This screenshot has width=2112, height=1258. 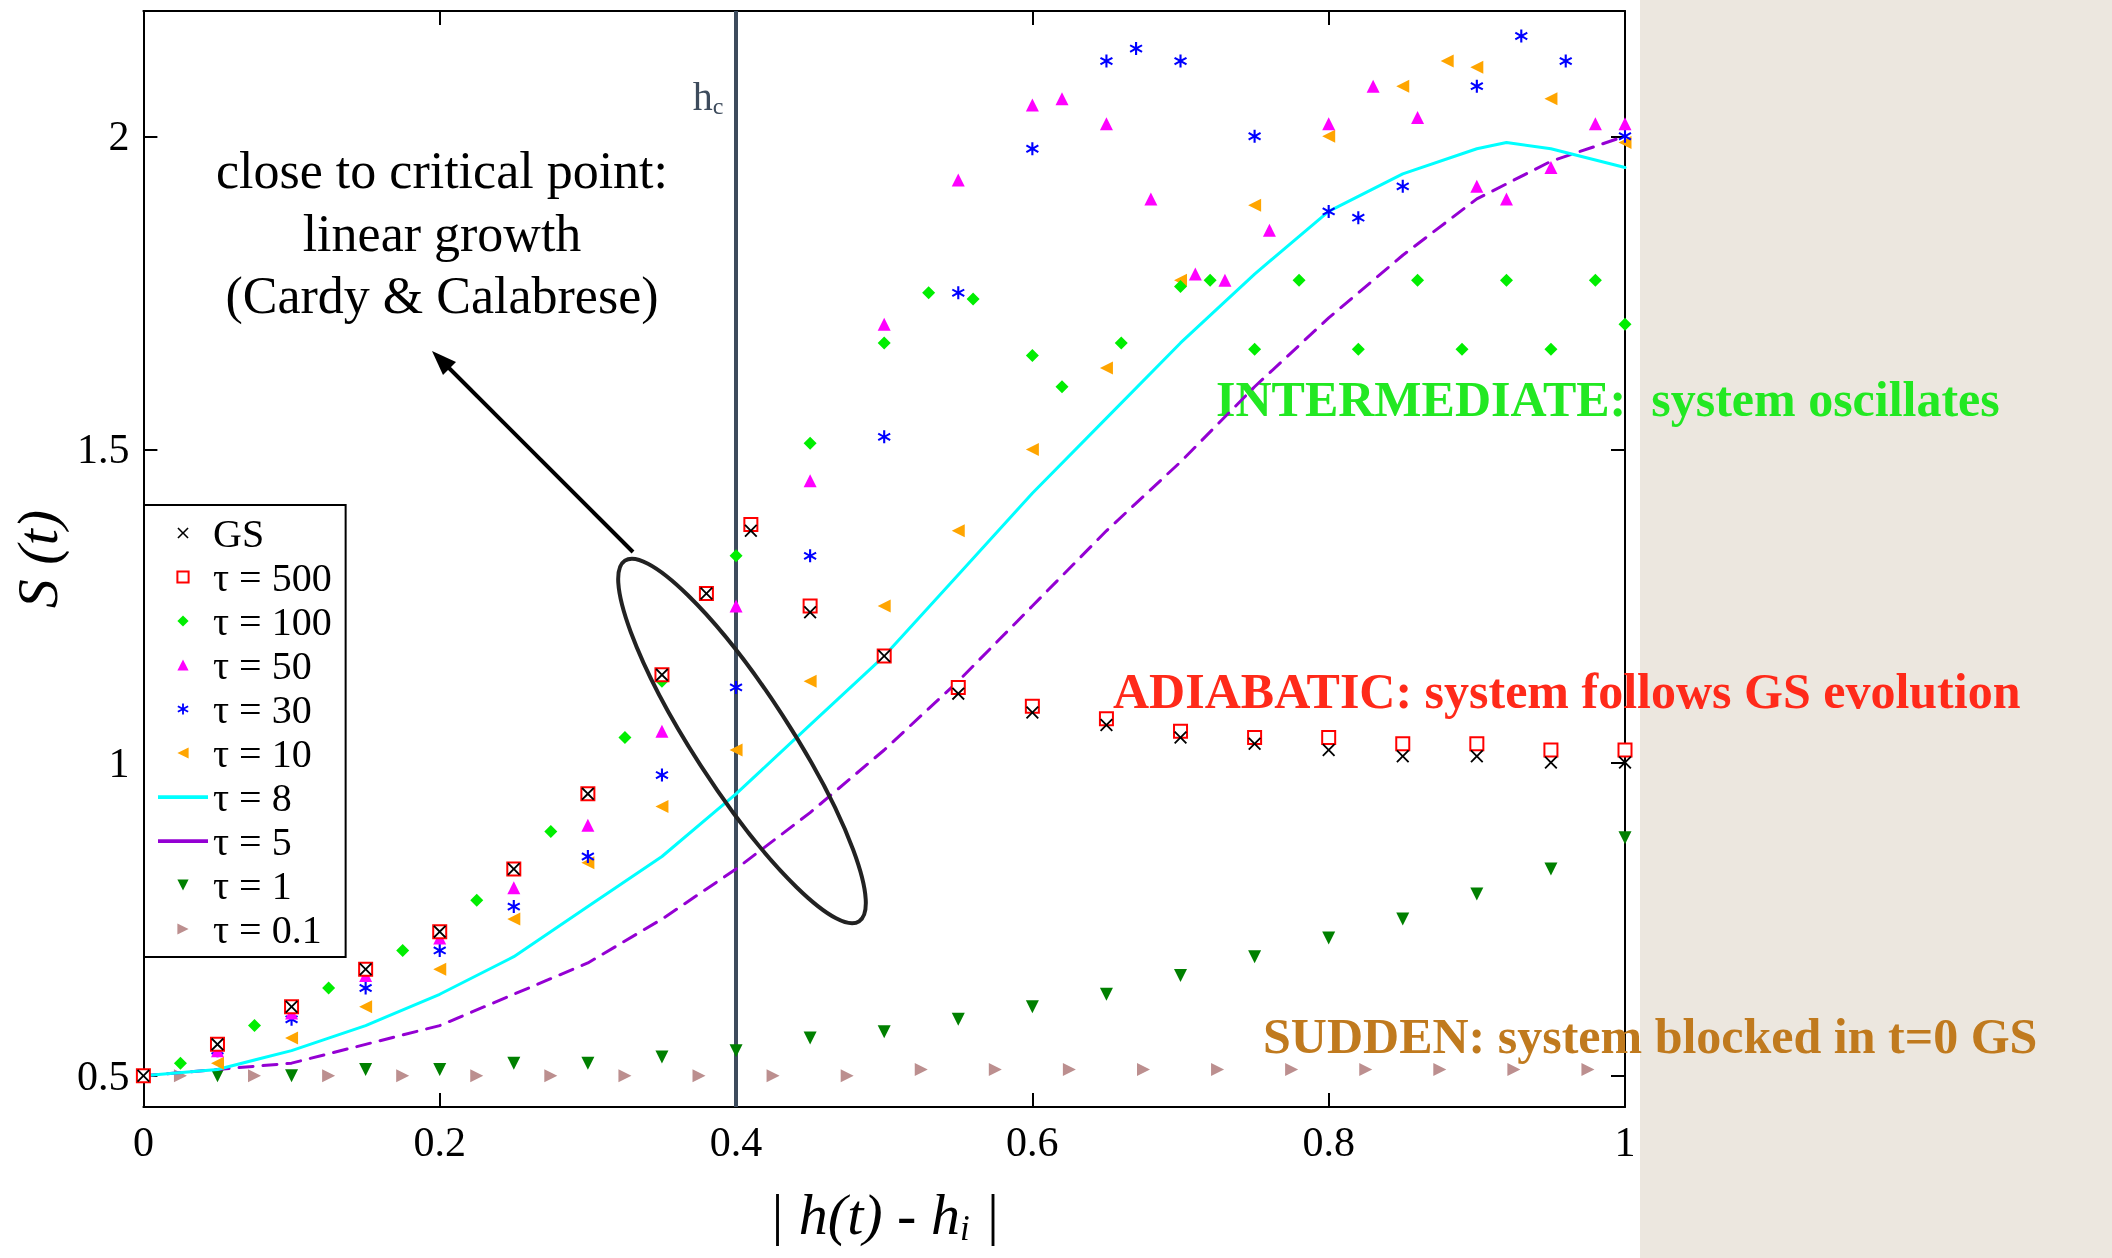 I want to click on legend-label: τ = 500, so click(x=272, y=577).